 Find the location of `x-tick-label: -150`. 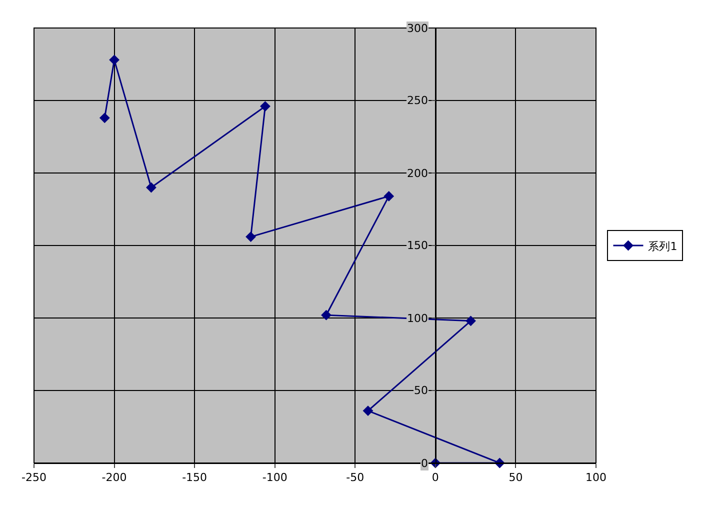

x-tick-label: -150 is located at coordinates (195, 477).